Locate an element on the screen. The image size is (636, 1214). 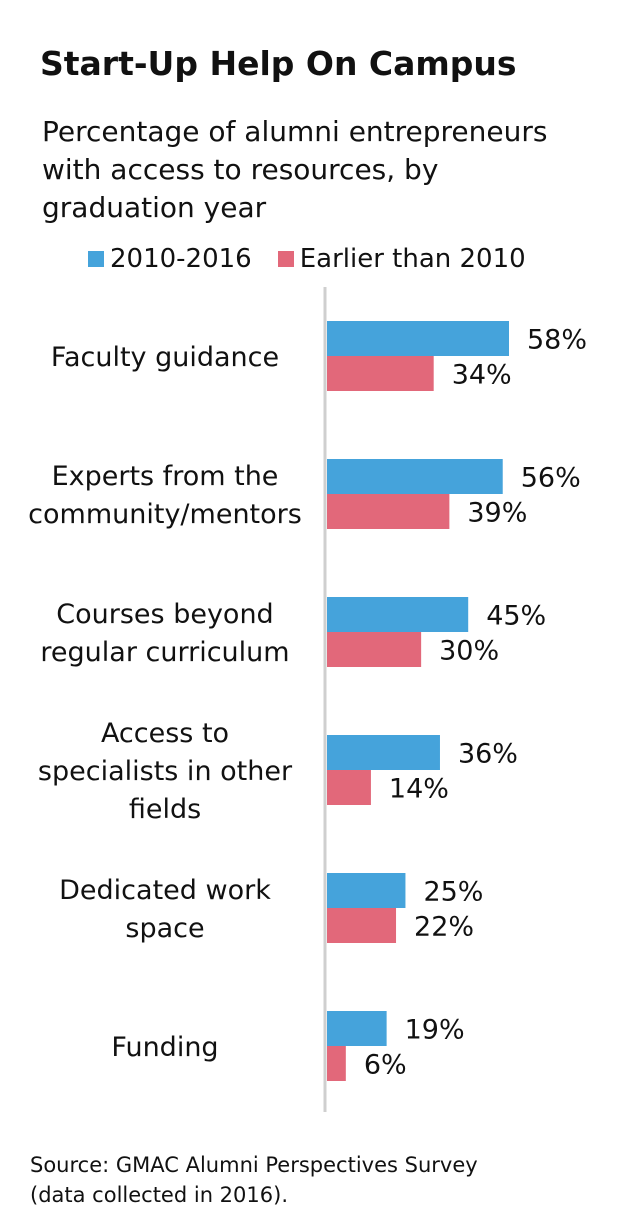
bar-2010-2016-faculty-guidance is located at coordinates (418, 338).